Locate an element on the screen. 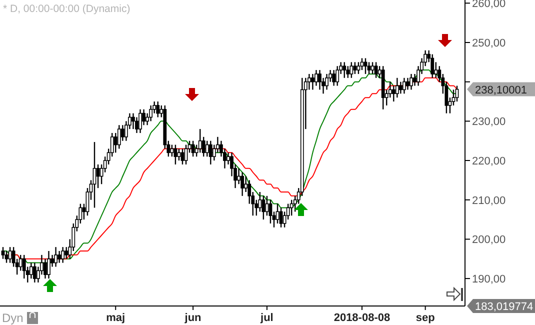  y-tick-label: 183,019774 is located at coordinates (504, 307).